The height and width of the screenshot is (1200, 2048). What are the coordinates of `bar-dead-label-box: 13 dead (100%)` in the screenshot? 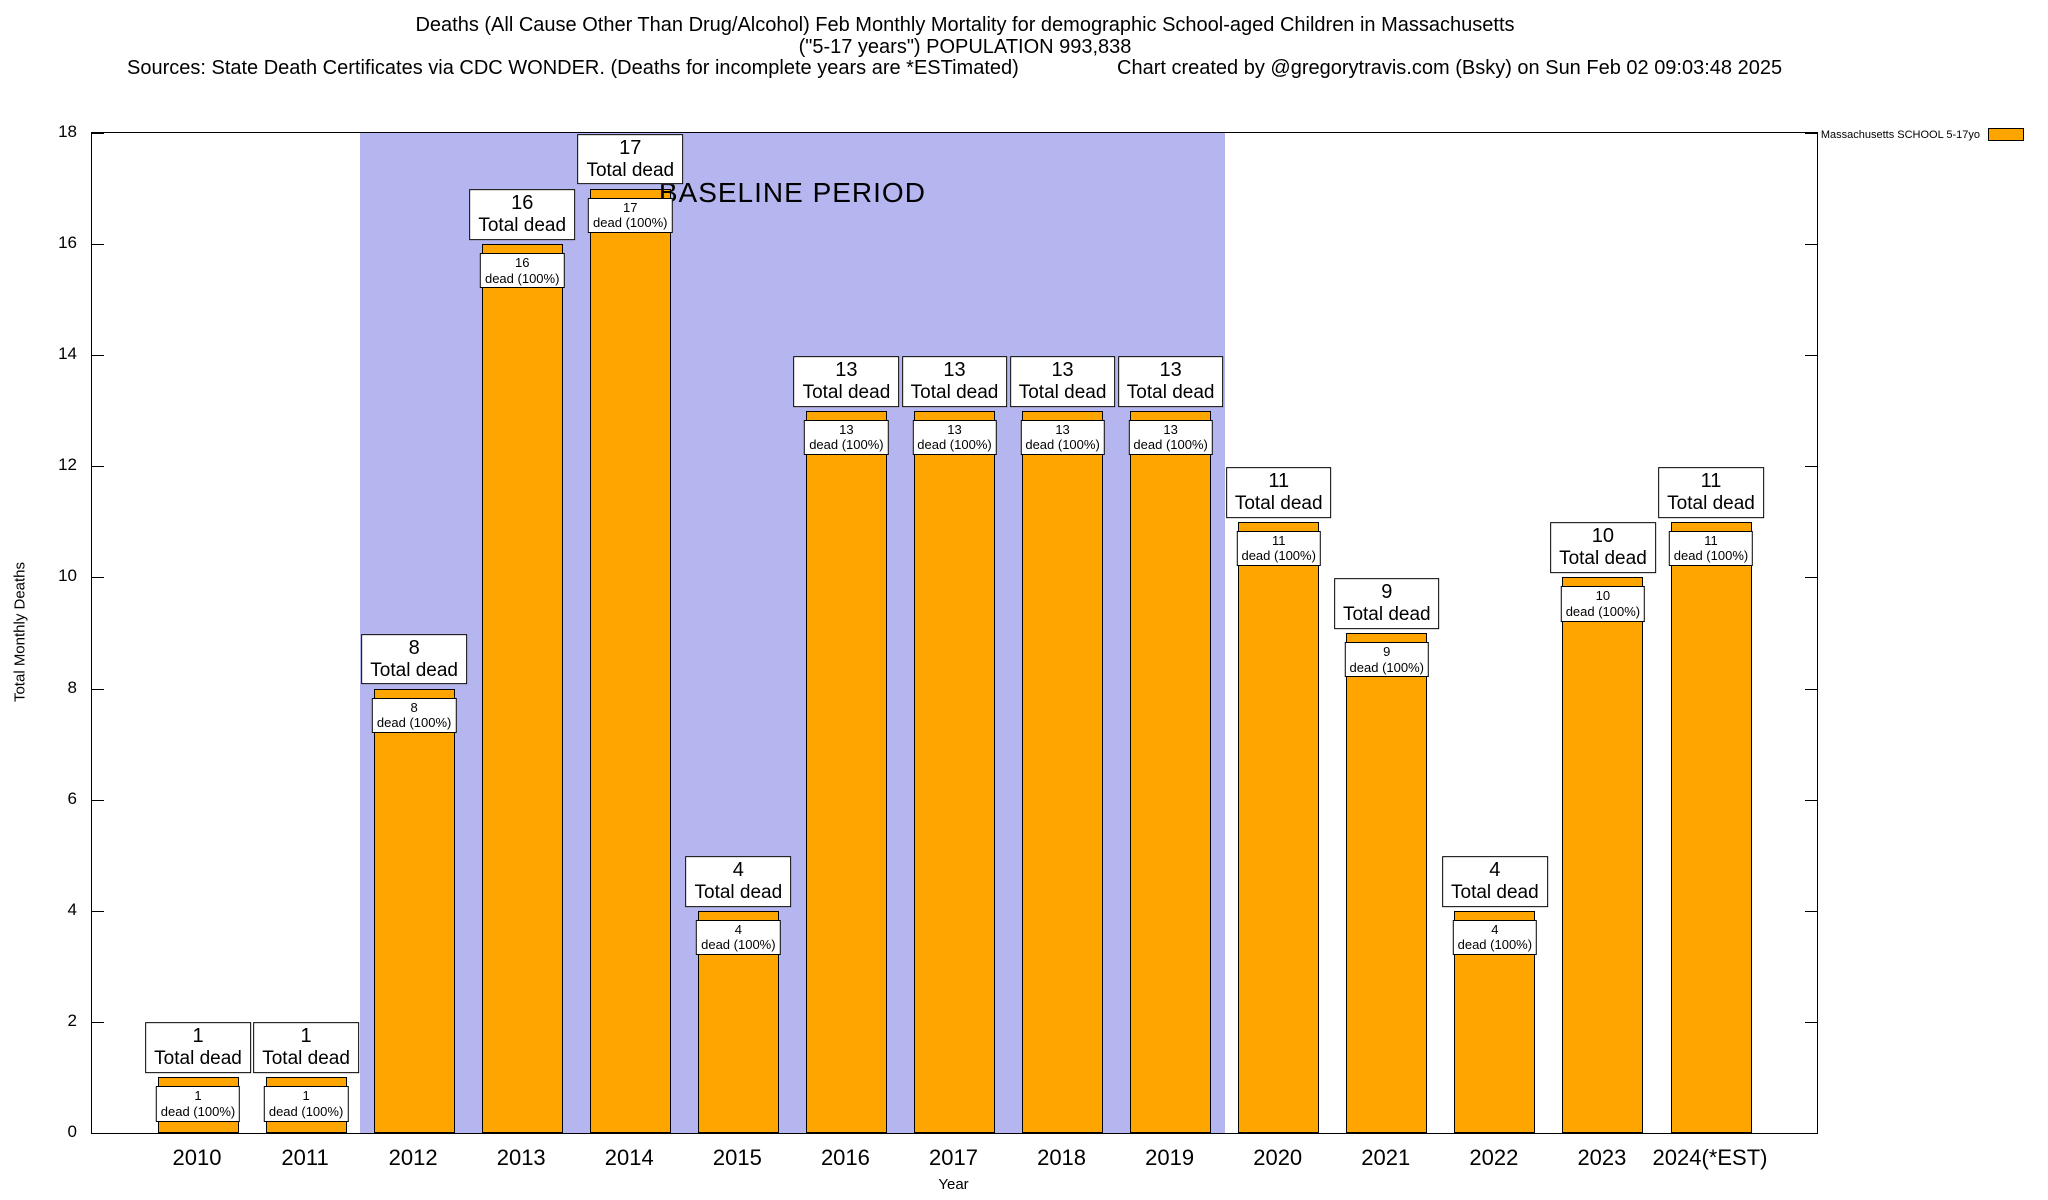 It's located at (1062, 437).